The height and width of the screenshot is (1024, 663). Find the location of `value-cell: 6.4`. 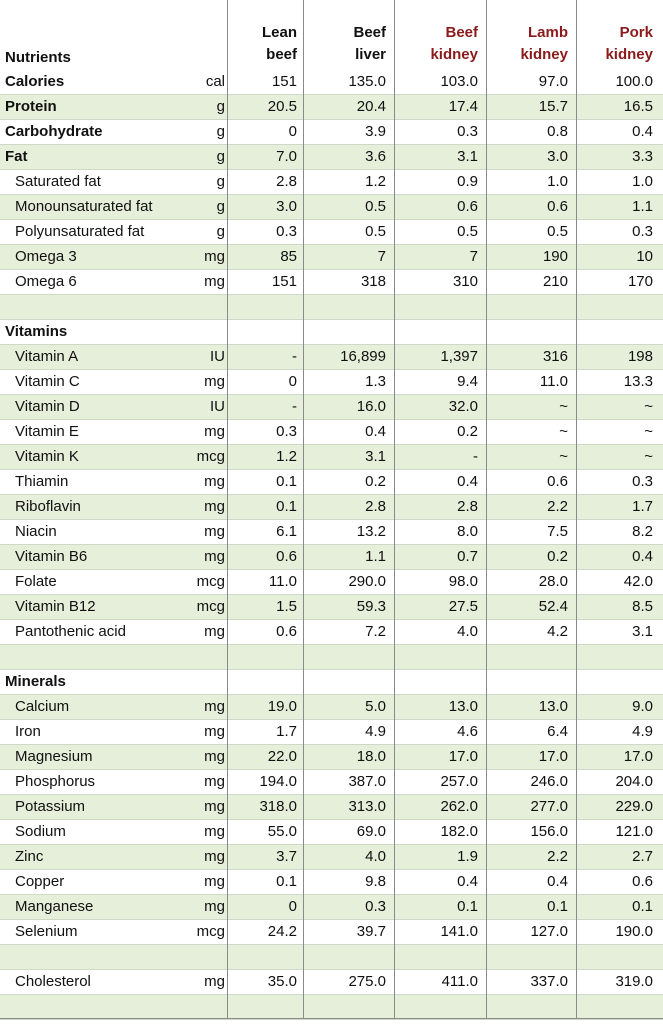

value-cell: 6.4 is located at coordinates (557, 731).